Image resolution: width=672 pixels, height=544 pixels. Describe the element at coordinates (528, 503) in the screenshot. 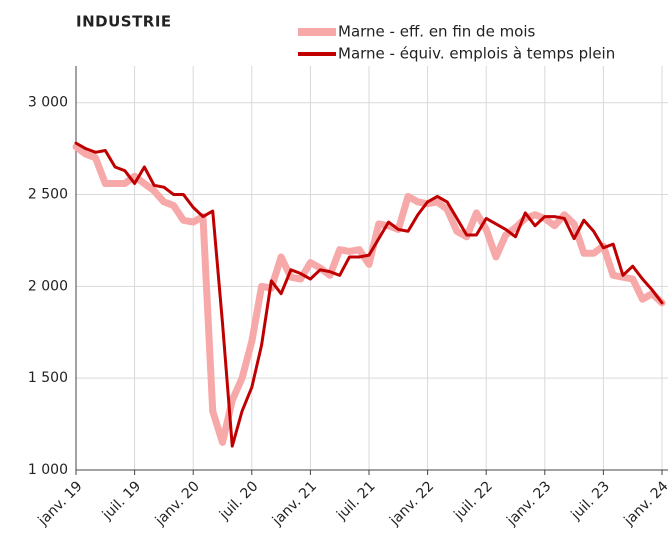

I see `x-tick-label: janv. 23` at that location.